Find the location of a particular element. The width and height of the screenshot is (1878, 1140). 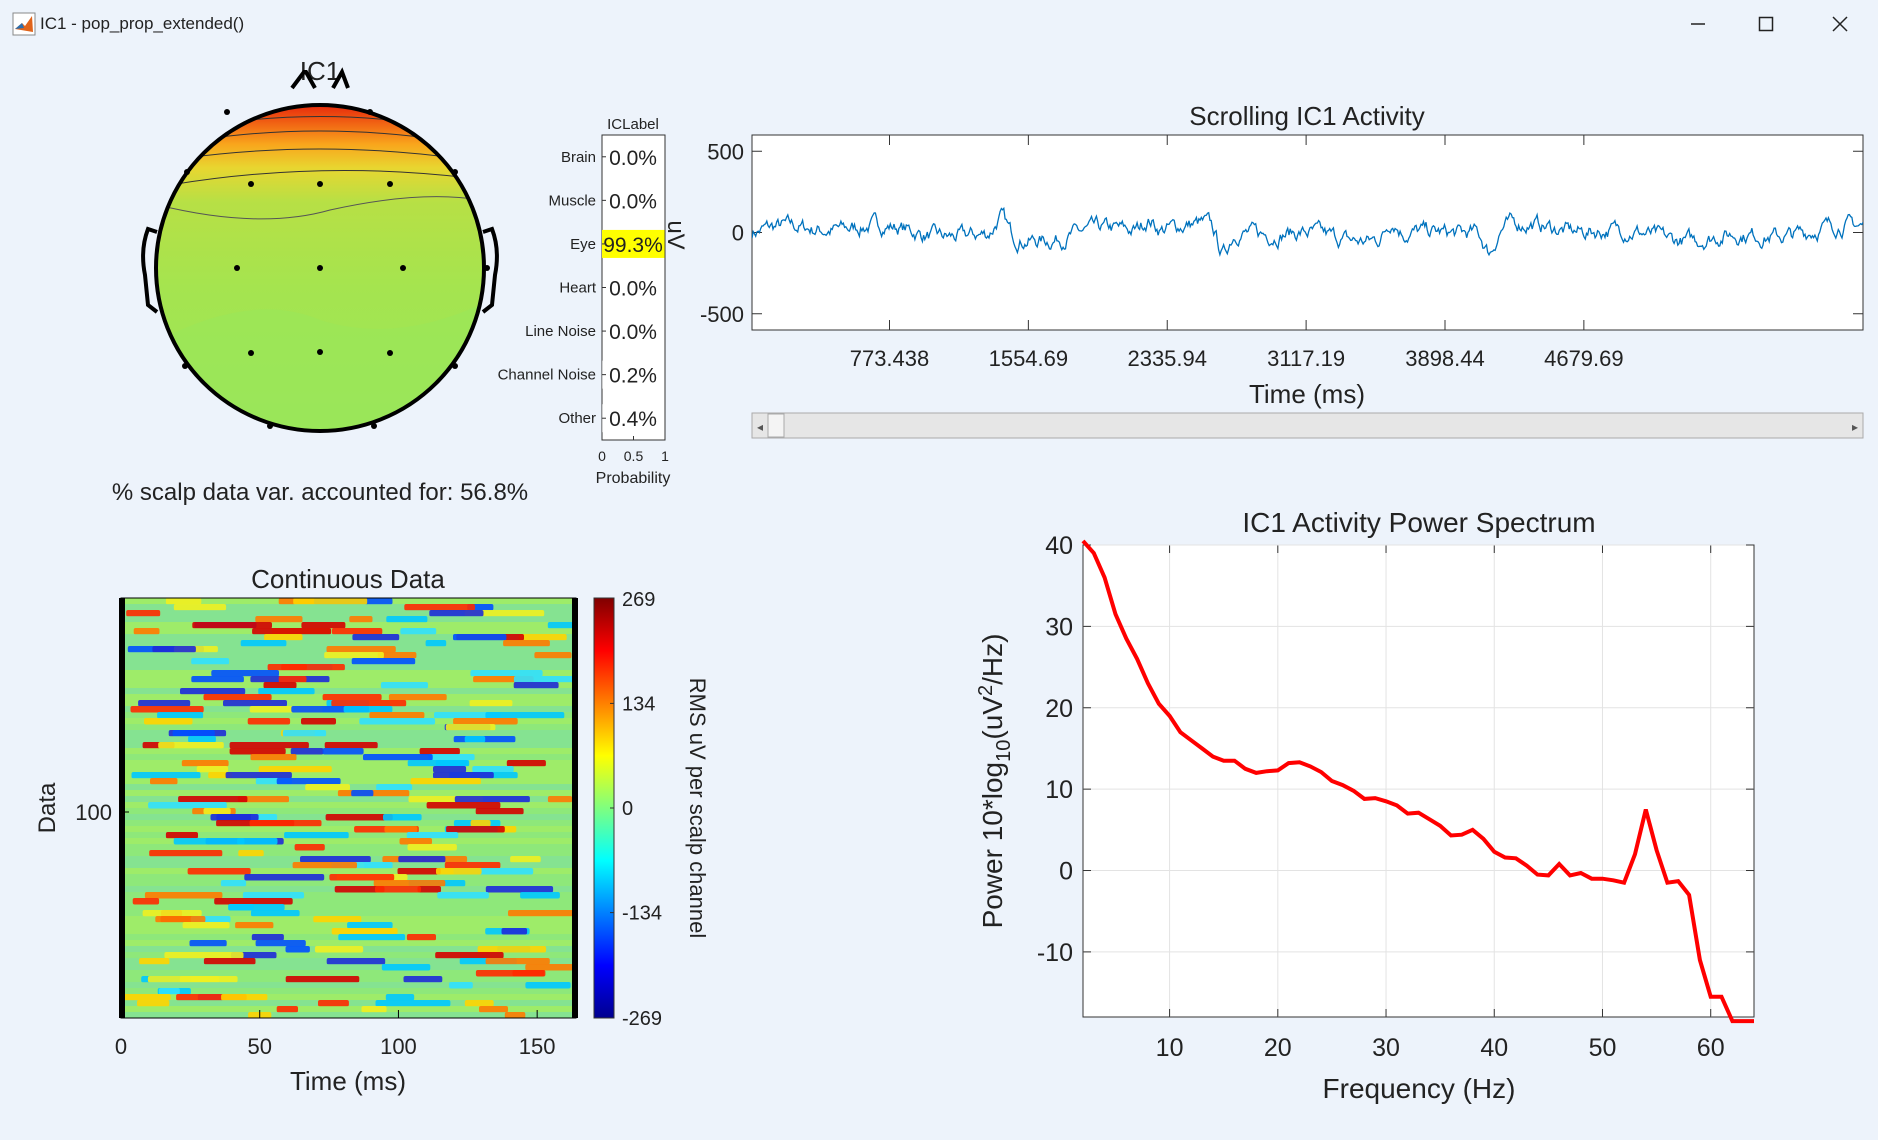

iclabel-xtick: 0 is located at coordinates (602, 456).